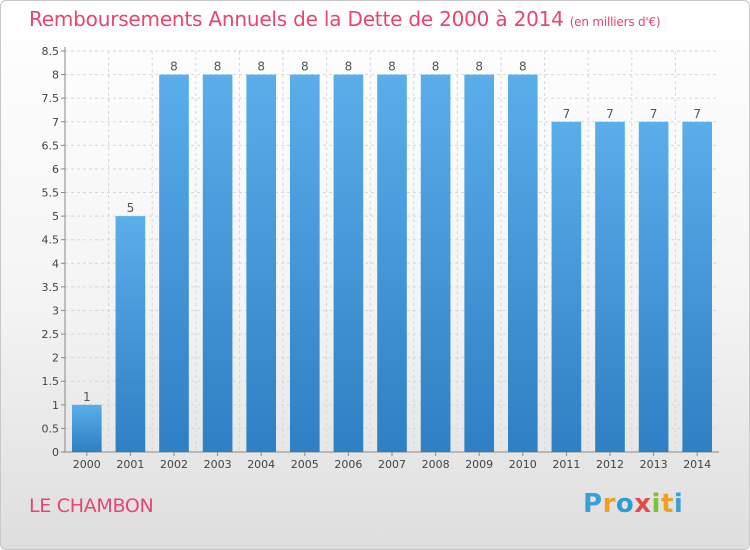  What do you see at coordinates (87, 397) in the screenshot?
I see `data-label: 1` at bounding box center [87, 397].